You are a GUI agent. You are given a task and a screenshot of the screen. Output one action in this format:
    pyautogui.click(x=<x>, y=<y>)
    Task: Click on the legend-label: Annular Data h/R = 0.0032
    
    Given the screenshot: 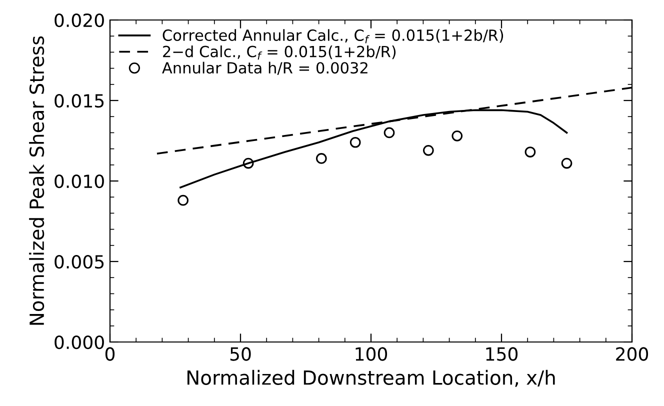 What is the action you would take?
    pyautogui.click(x=265, y=68)
    